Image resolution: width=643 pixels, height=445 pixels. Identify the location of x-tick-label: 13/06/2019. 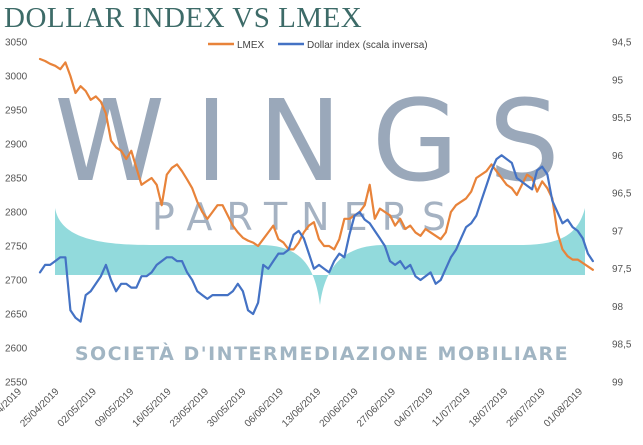
(301, 407).